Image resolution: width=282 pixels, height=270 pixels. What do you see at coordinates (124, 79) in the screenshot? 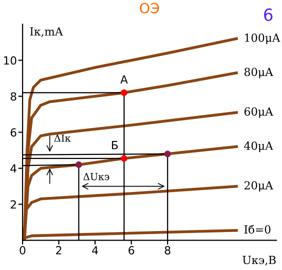
I see `annotation: A` at bounding box center [124, 79].